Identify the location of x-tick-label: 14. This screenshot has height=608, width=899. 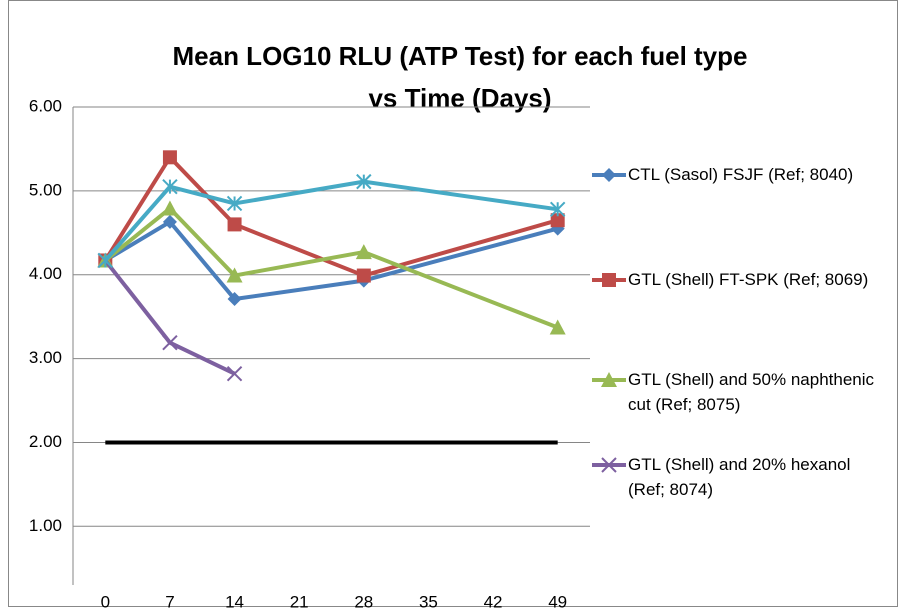
(234, 600).